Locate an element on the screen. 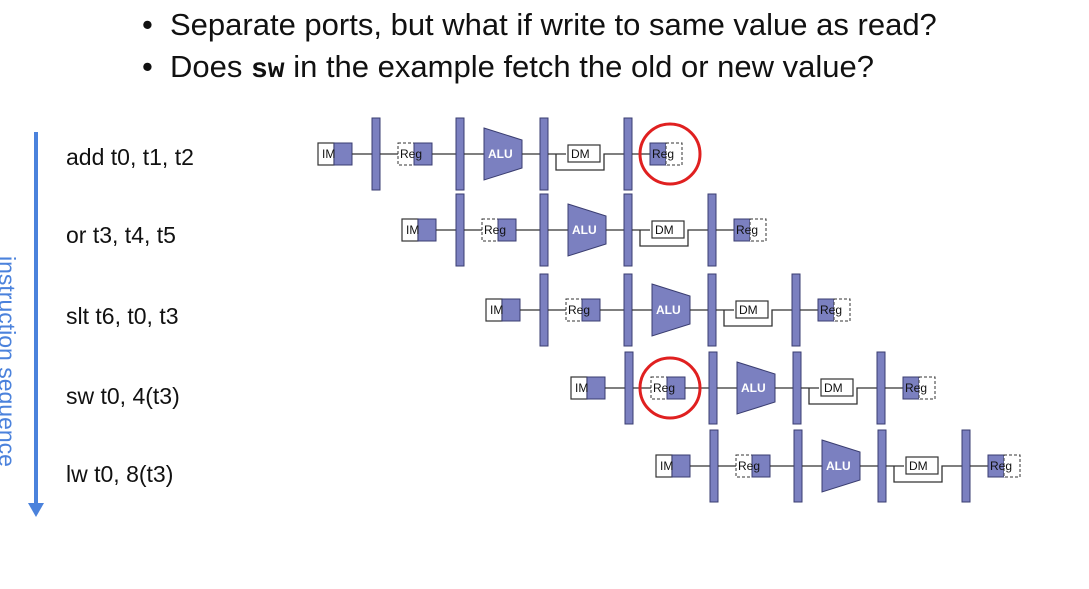 This screenshot has height=589, width=1089. bullet-text-pre: Does is located at coordinates (210, 66).